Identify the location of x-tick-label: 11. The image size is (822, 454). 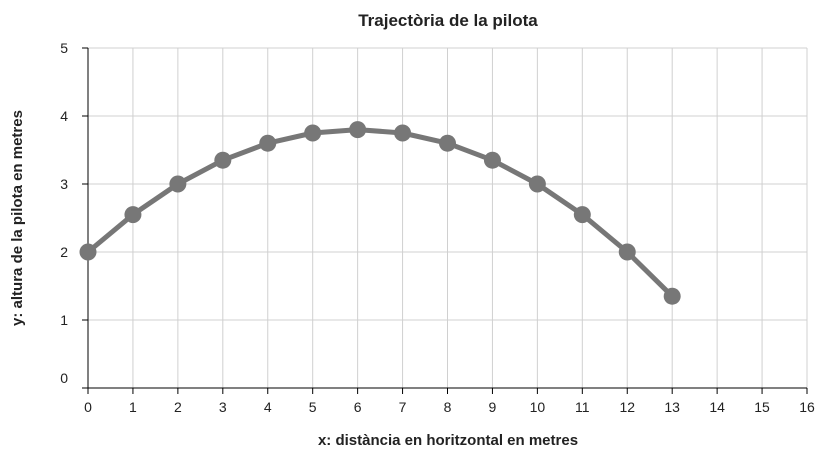
(582, 407).